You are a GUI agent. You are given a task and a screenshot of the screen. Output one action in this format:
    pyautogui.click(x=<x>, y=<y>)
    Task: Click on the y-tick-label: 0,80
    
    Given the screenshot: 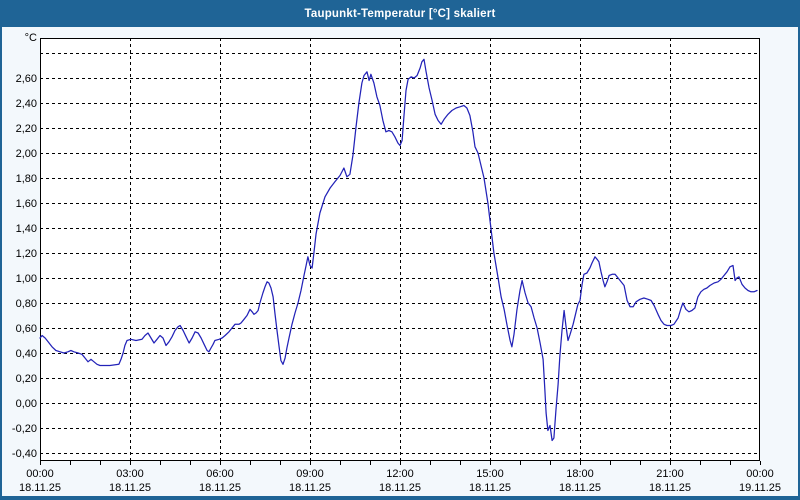 What is the action you would take?
    pyautogui.click(x=26, y=304)
    